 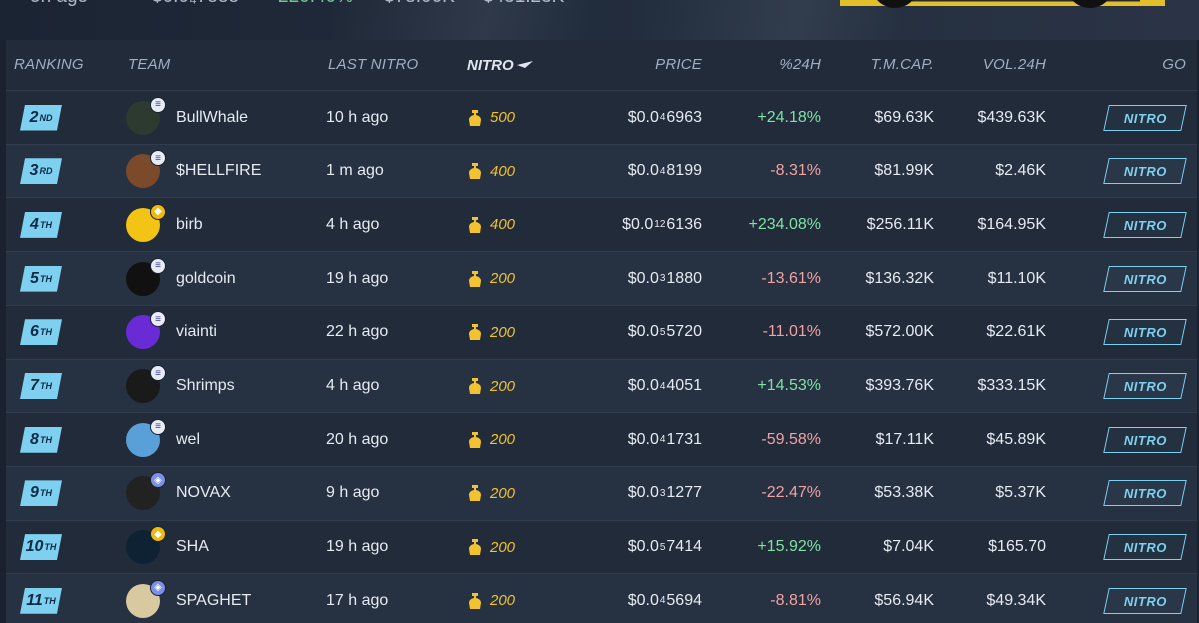 I want to click on rank-cell: 11 TH, so click(x=42, y=598).